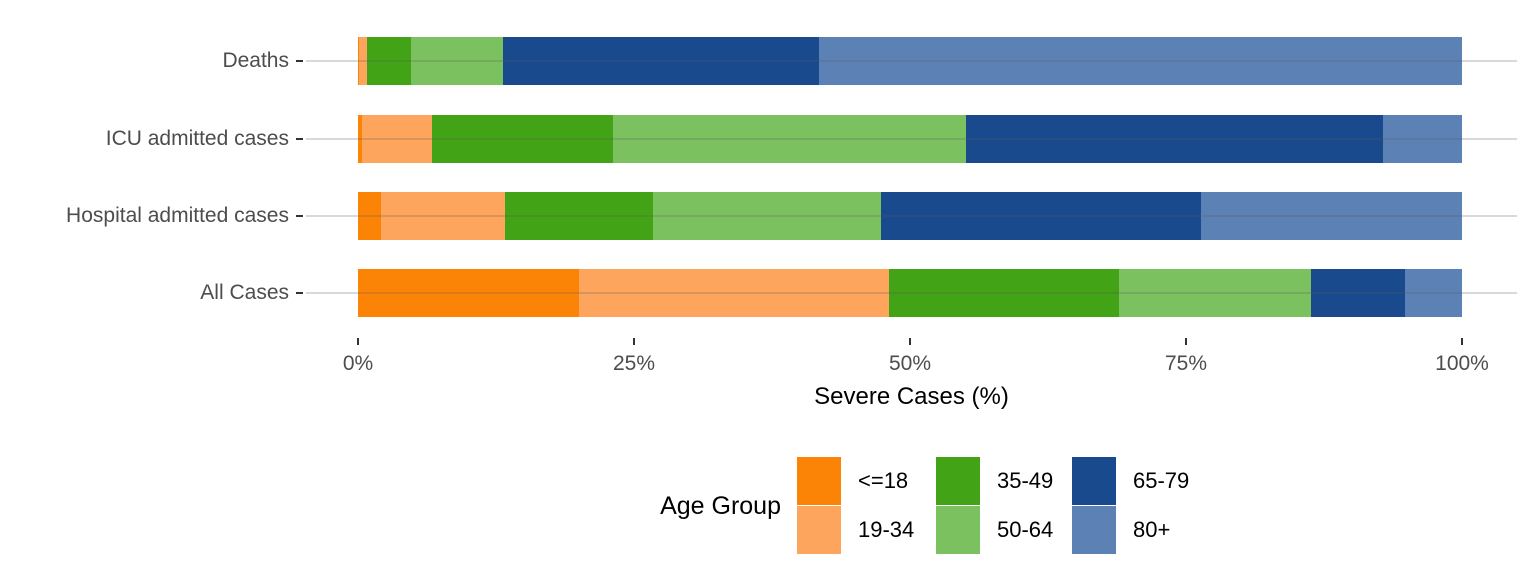 This screenshot has height=576, width=1536. I want to click on legend-label-50-64: 50-64, so click(1025, 529).